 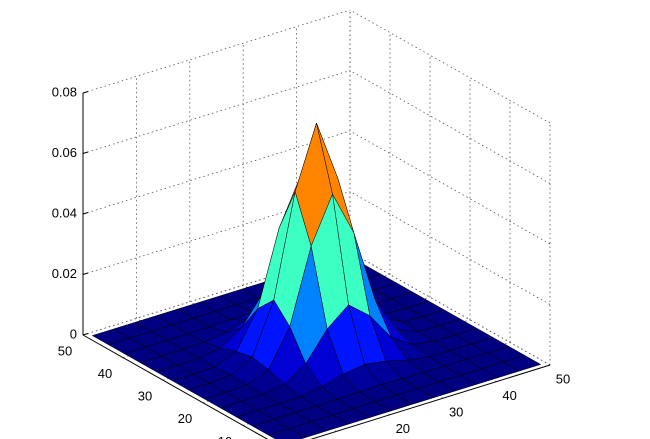 What do you see at coordinates (64, 91) in the screenshot?
I see `z-tick-label: 0.08` at bounding box center [64, 91].